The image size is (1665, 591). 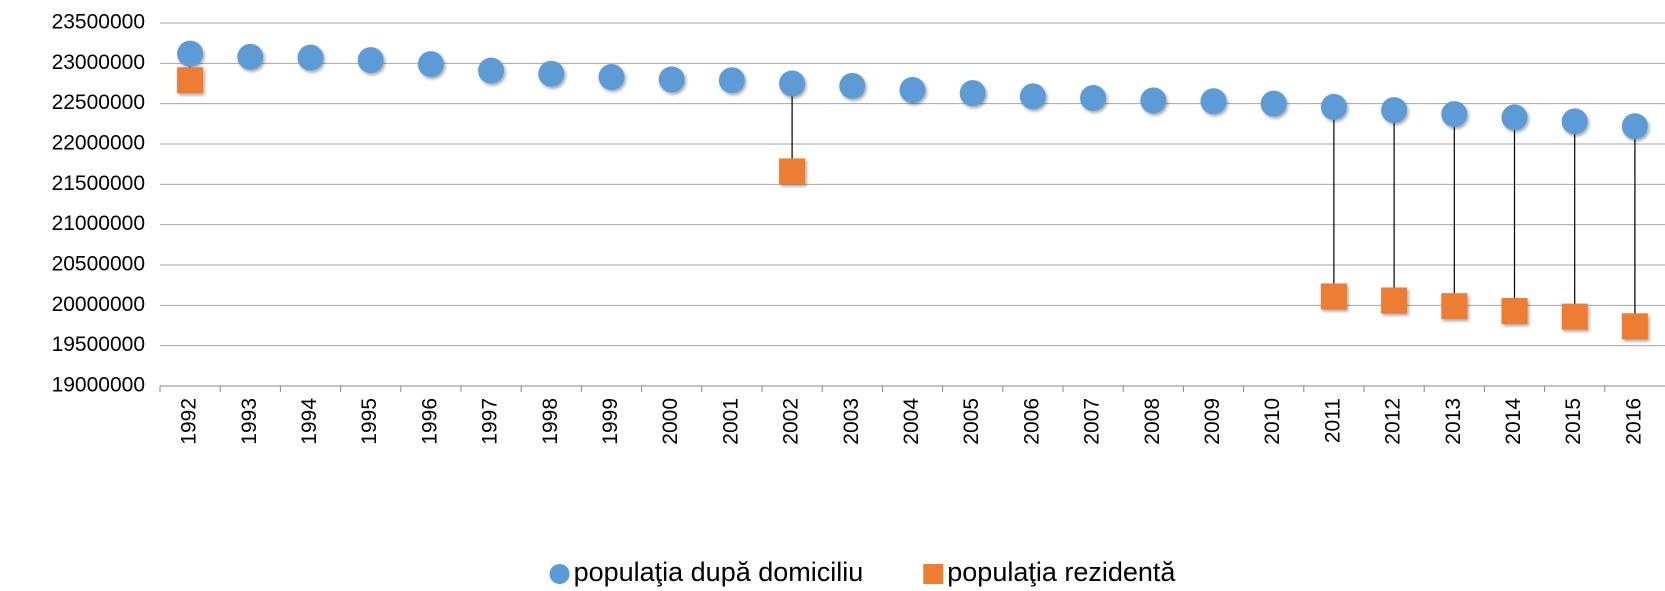 What do you see at coordinates (1152, 421) in the screenshot?
I see `x-tick-label: 2008` at bounding box center [1152, 421].